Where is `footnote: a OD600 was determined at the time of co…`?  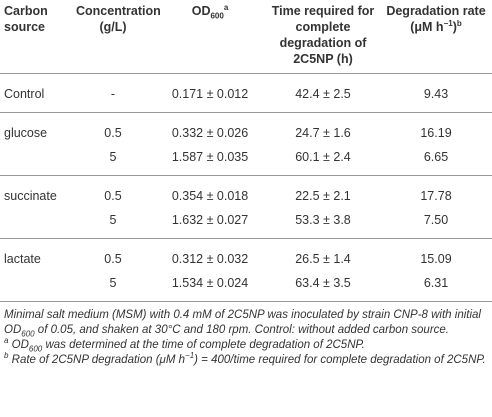 footnote: a OD600 was determined at the time of co… is located at coordinates (246, 345).